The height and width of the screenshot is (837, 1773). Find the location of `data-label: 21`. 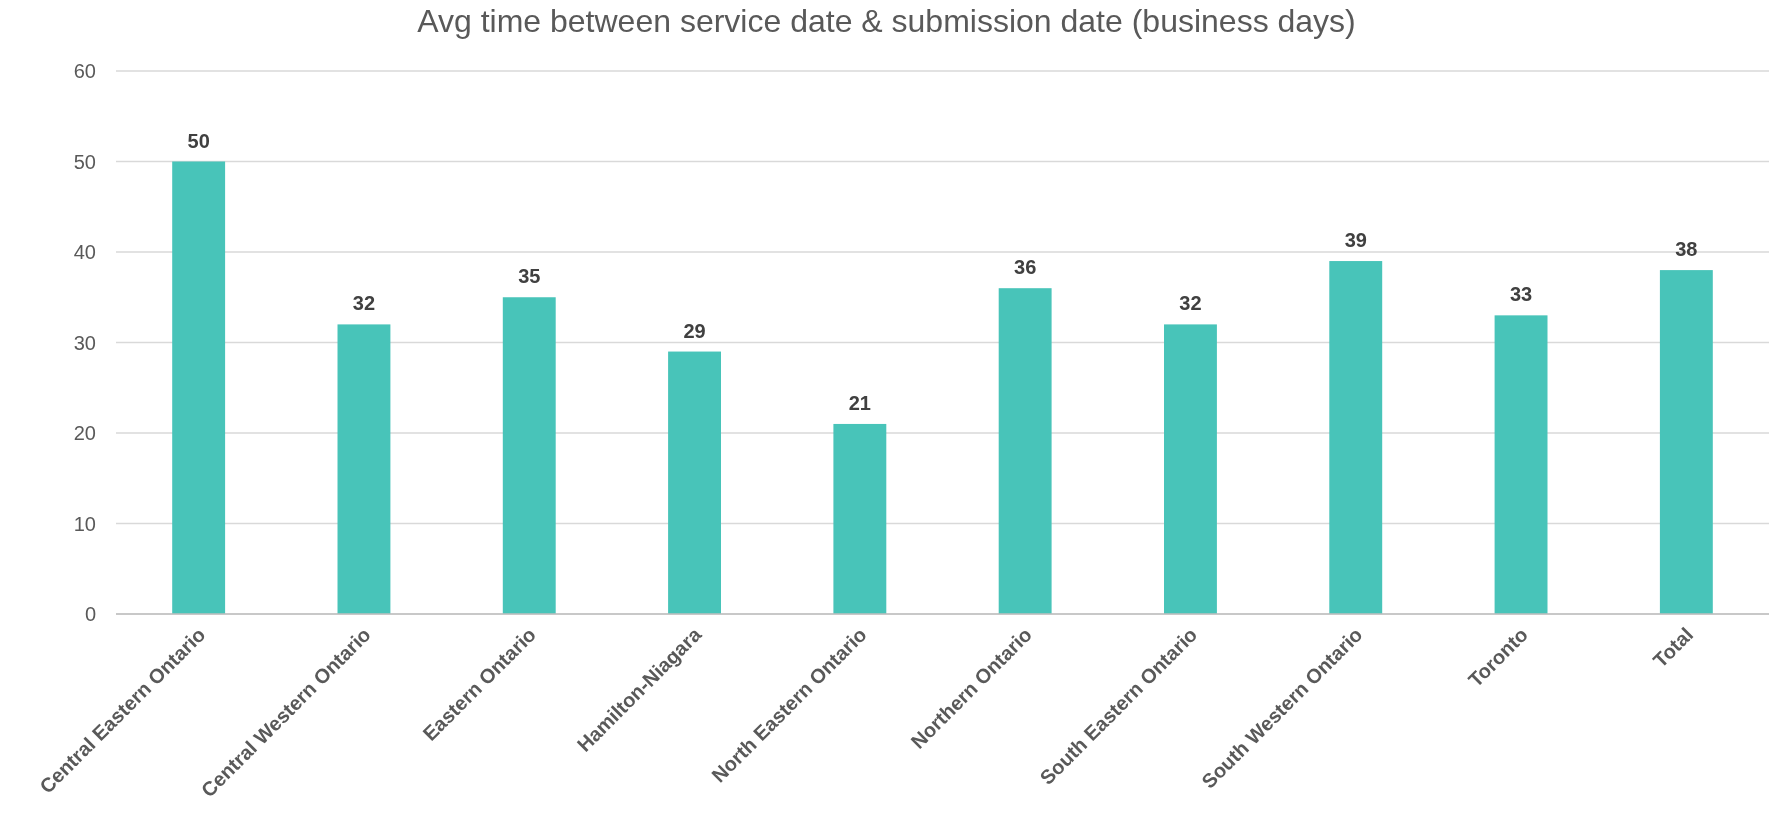

data-label: 21 is located at coordinates (859, 402).